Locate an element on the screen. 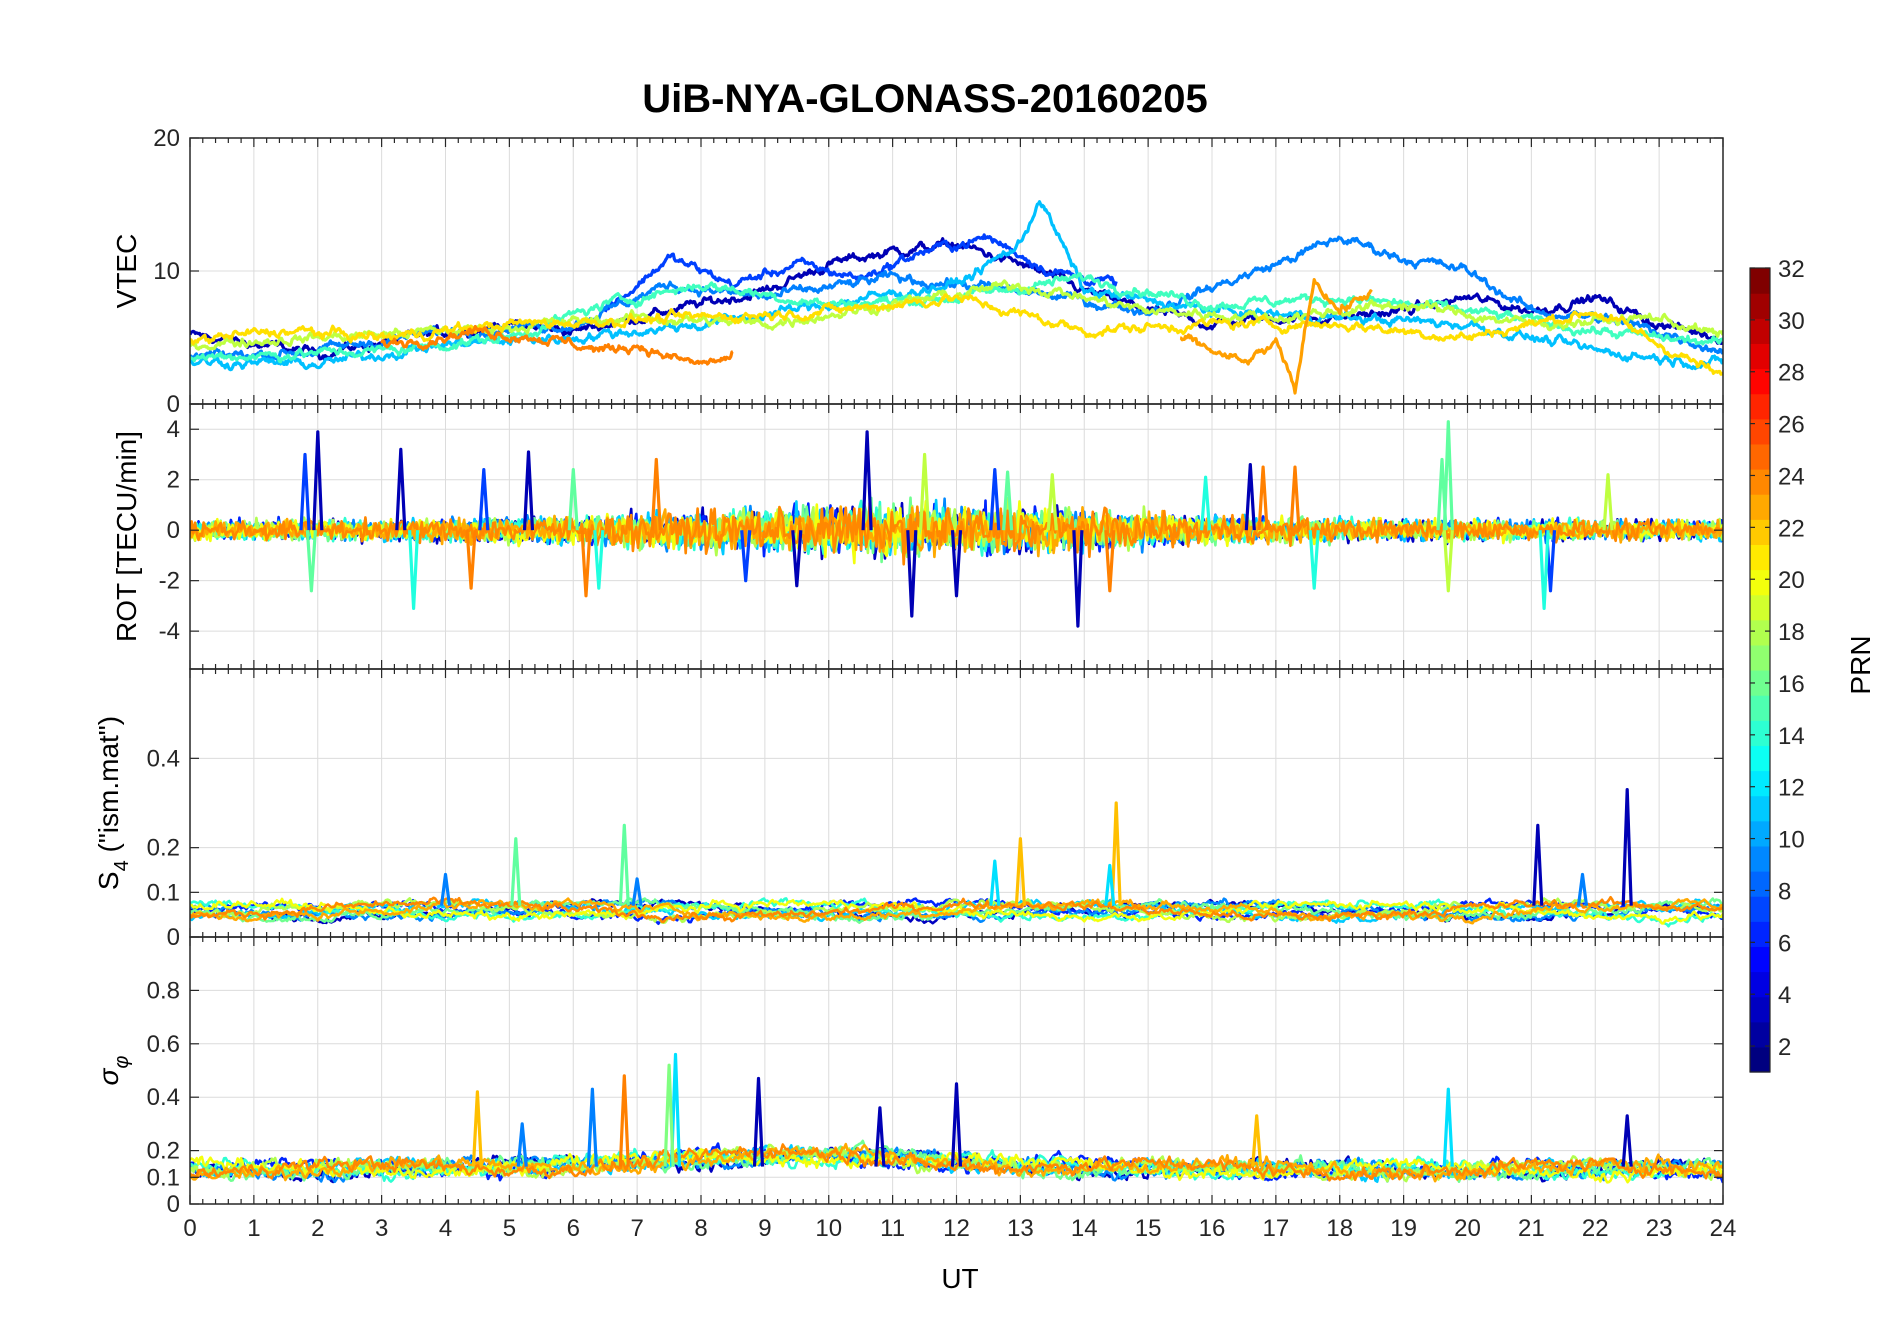 The height and width of the screenshot is (1330, 1902). x-tick-label: 2 is located at coordinates (317, 1228).